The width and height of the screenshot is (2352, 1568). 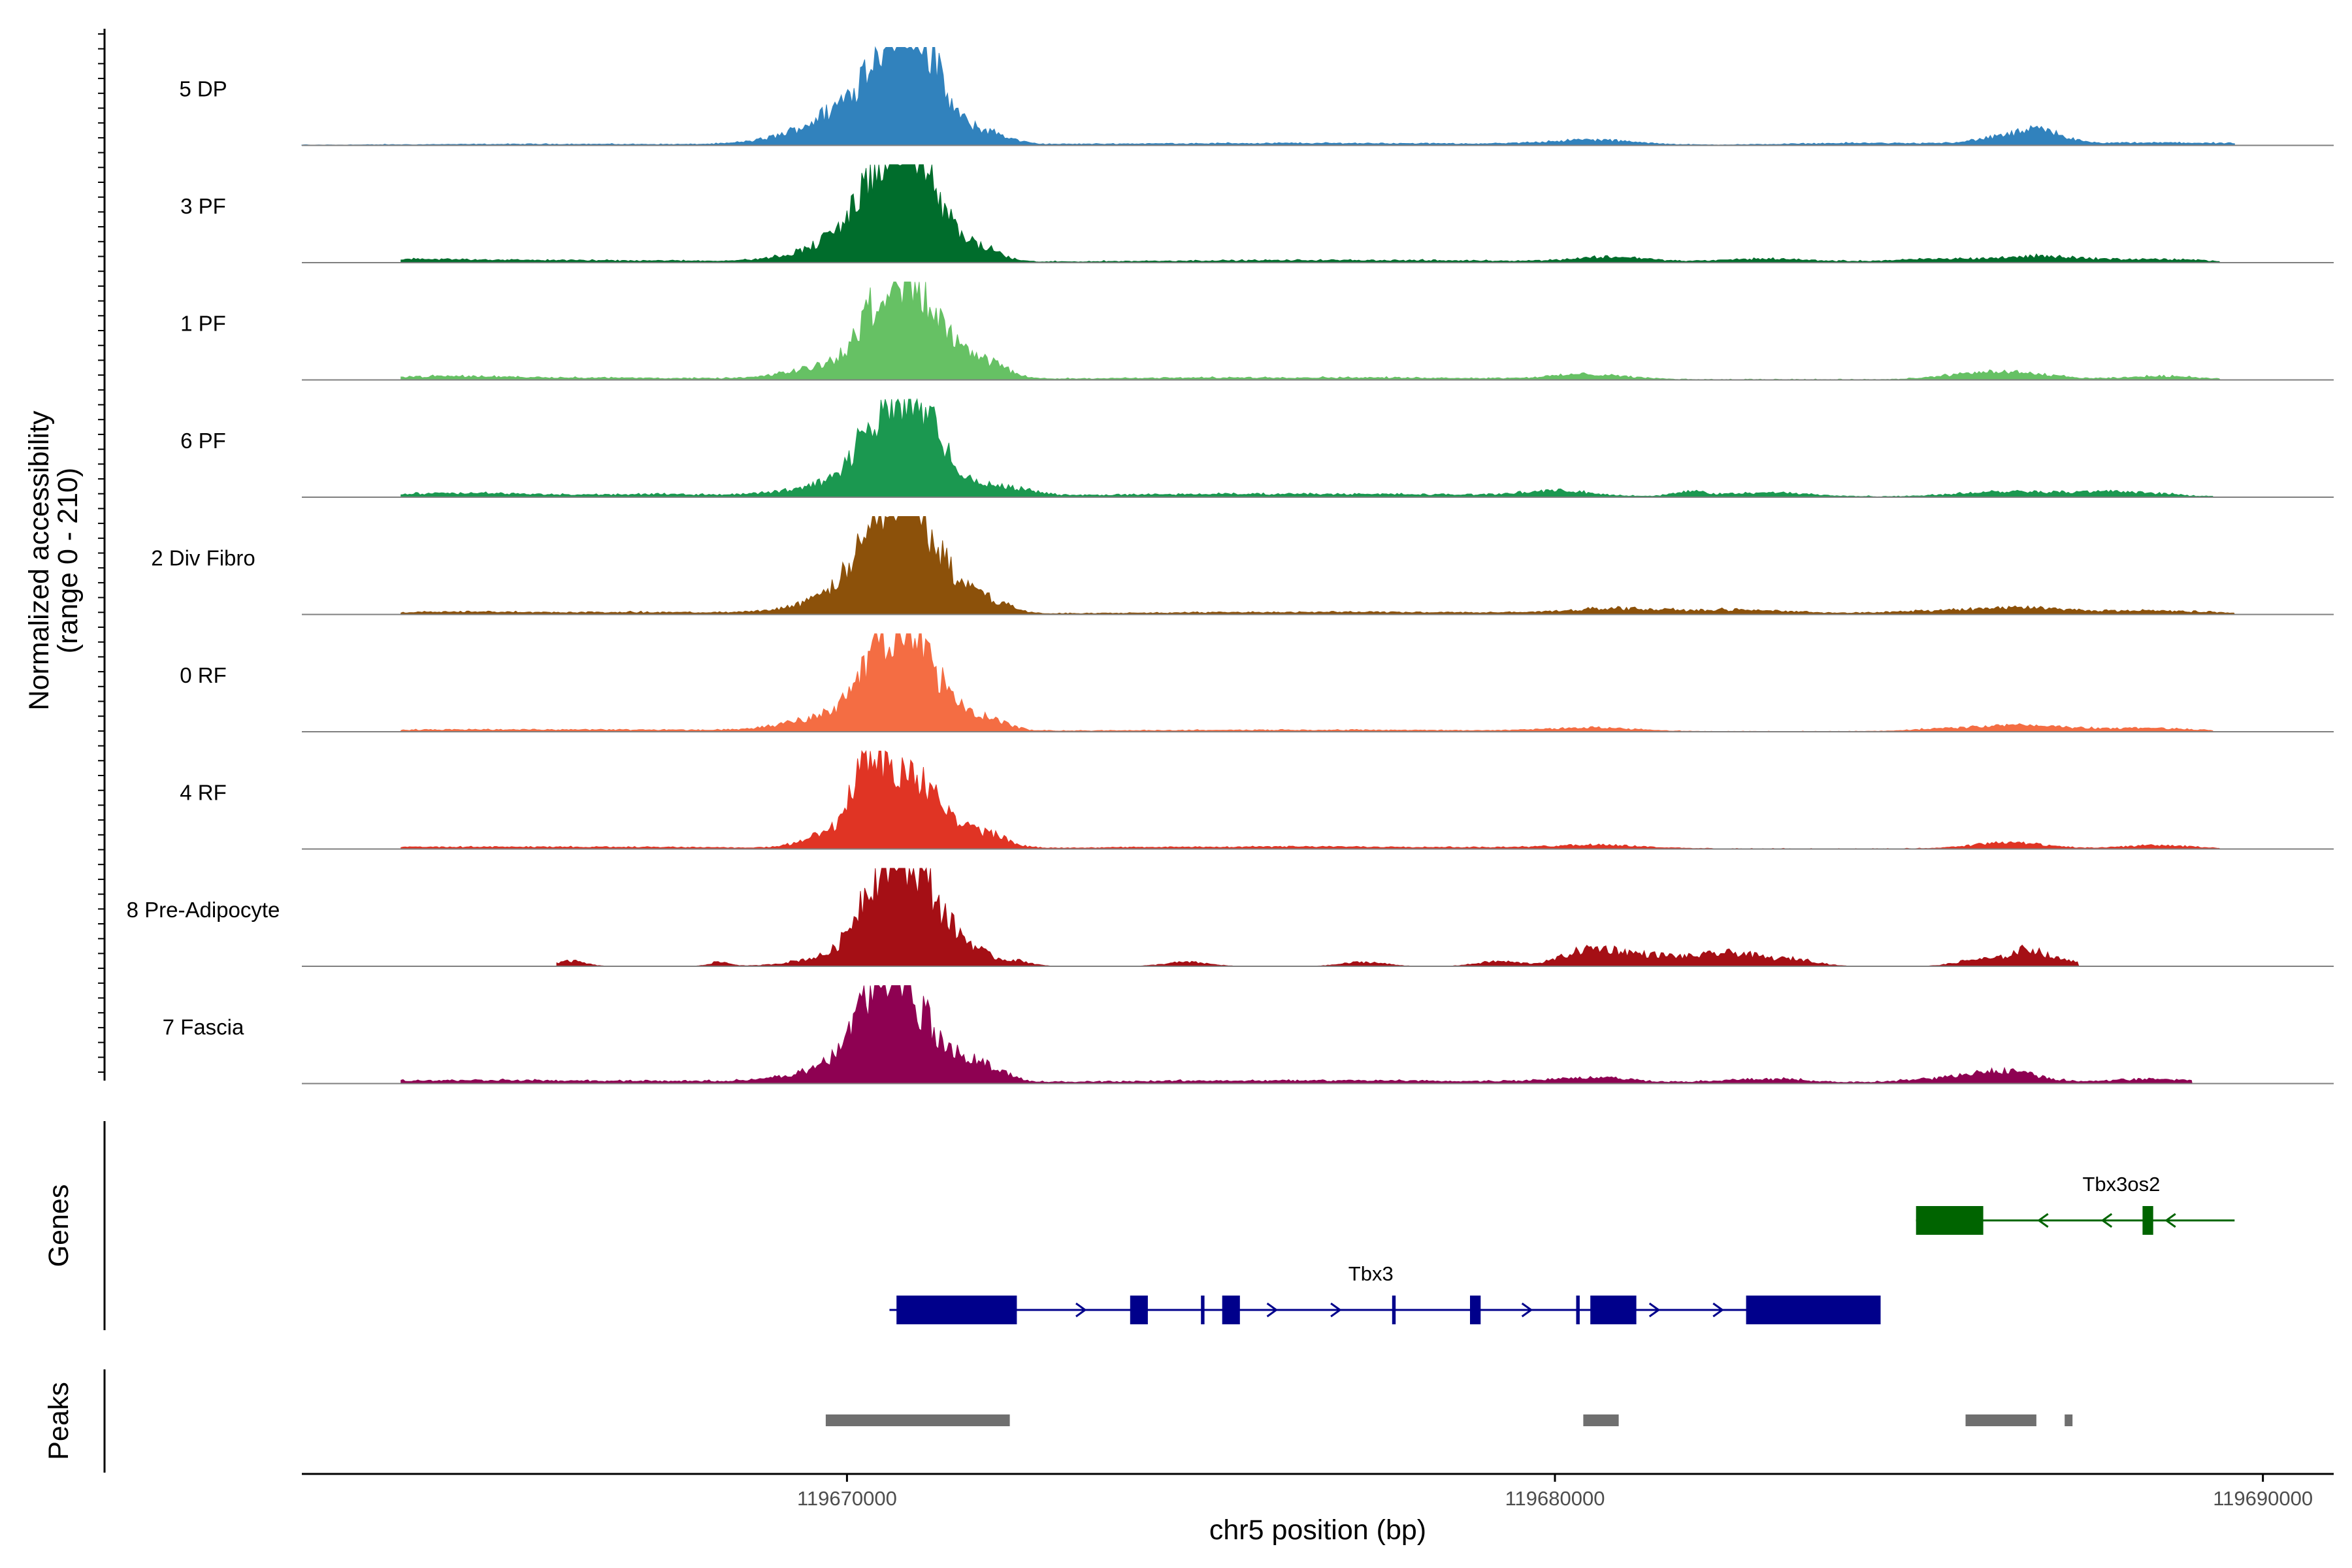 What do you see at coordinates (203, 558) in the screenshot?
I see `track-label: 2 Div Fibro` at bounding box center [203, 558].